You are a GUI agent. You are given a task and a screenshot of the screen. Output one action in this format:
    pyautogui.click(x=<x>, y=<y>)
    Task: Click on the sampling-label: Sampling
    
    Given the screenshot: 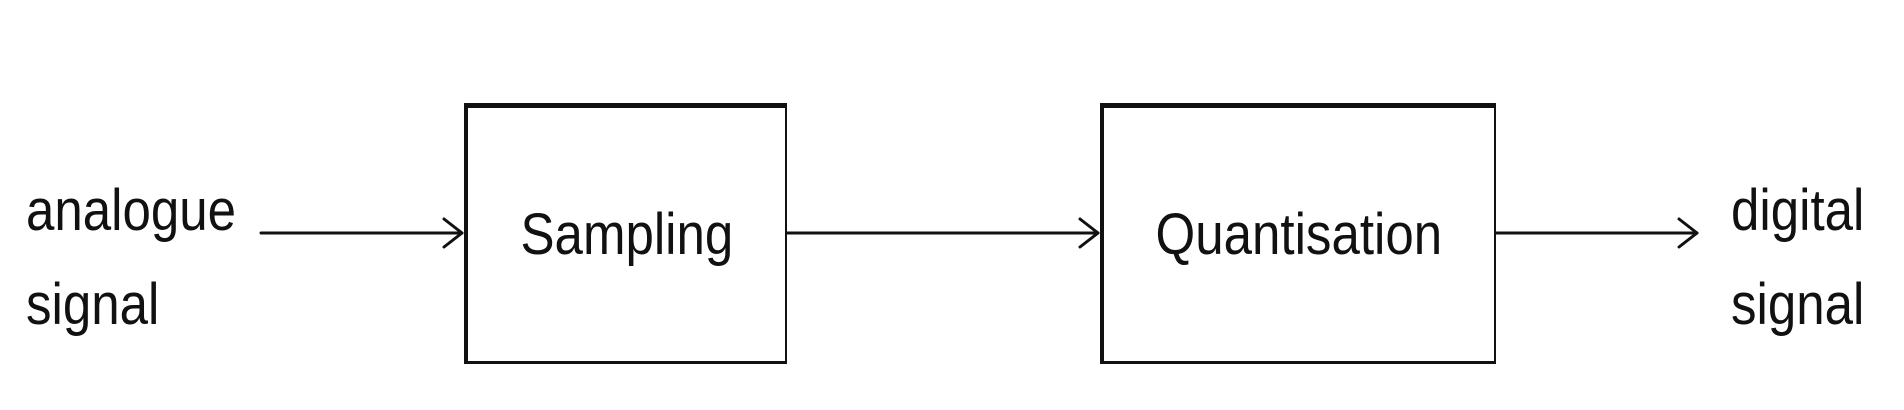 What is the action you would take?
    pyautogui.click(x=626, y=234)
    